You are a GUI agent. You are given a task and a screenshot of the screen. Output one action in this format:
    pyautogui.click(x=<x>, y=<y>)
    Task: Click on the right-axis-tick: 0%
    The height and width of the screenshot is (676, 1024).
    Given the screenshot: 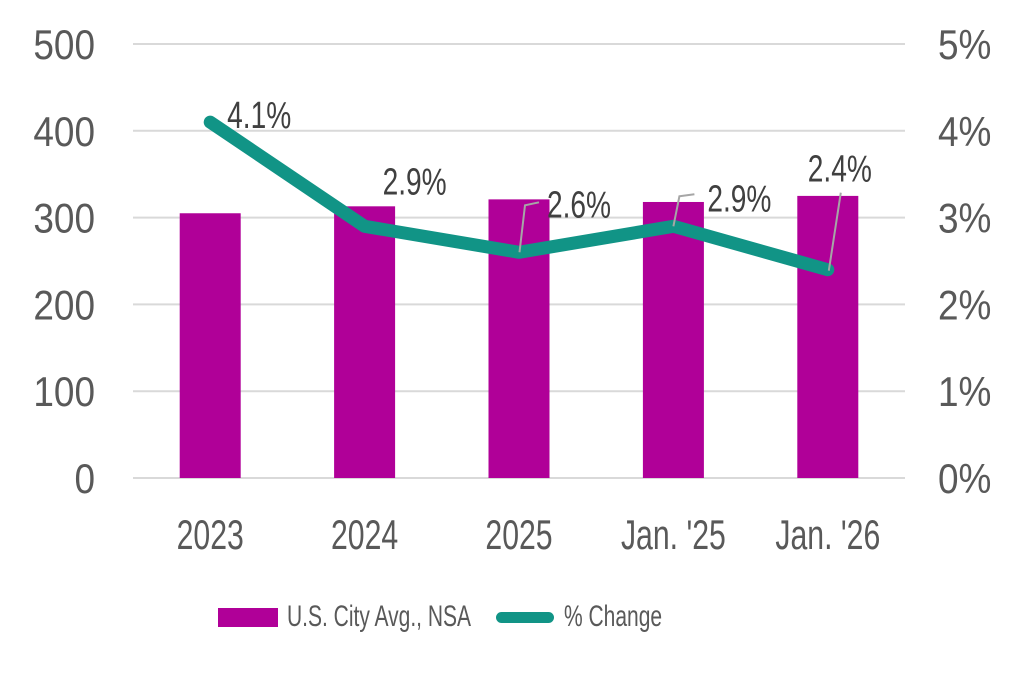 What is the action you would take?
    pyautogui.click(x=964, y=479)
    